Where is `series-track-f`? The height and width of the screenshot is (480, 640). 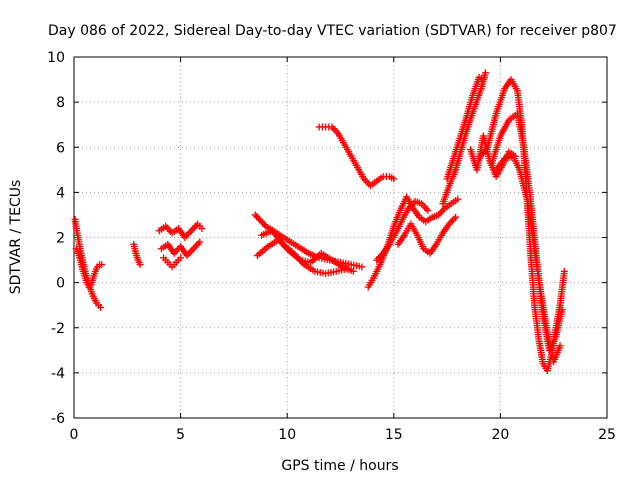
series-track-f is located at coordinates (172, 262).